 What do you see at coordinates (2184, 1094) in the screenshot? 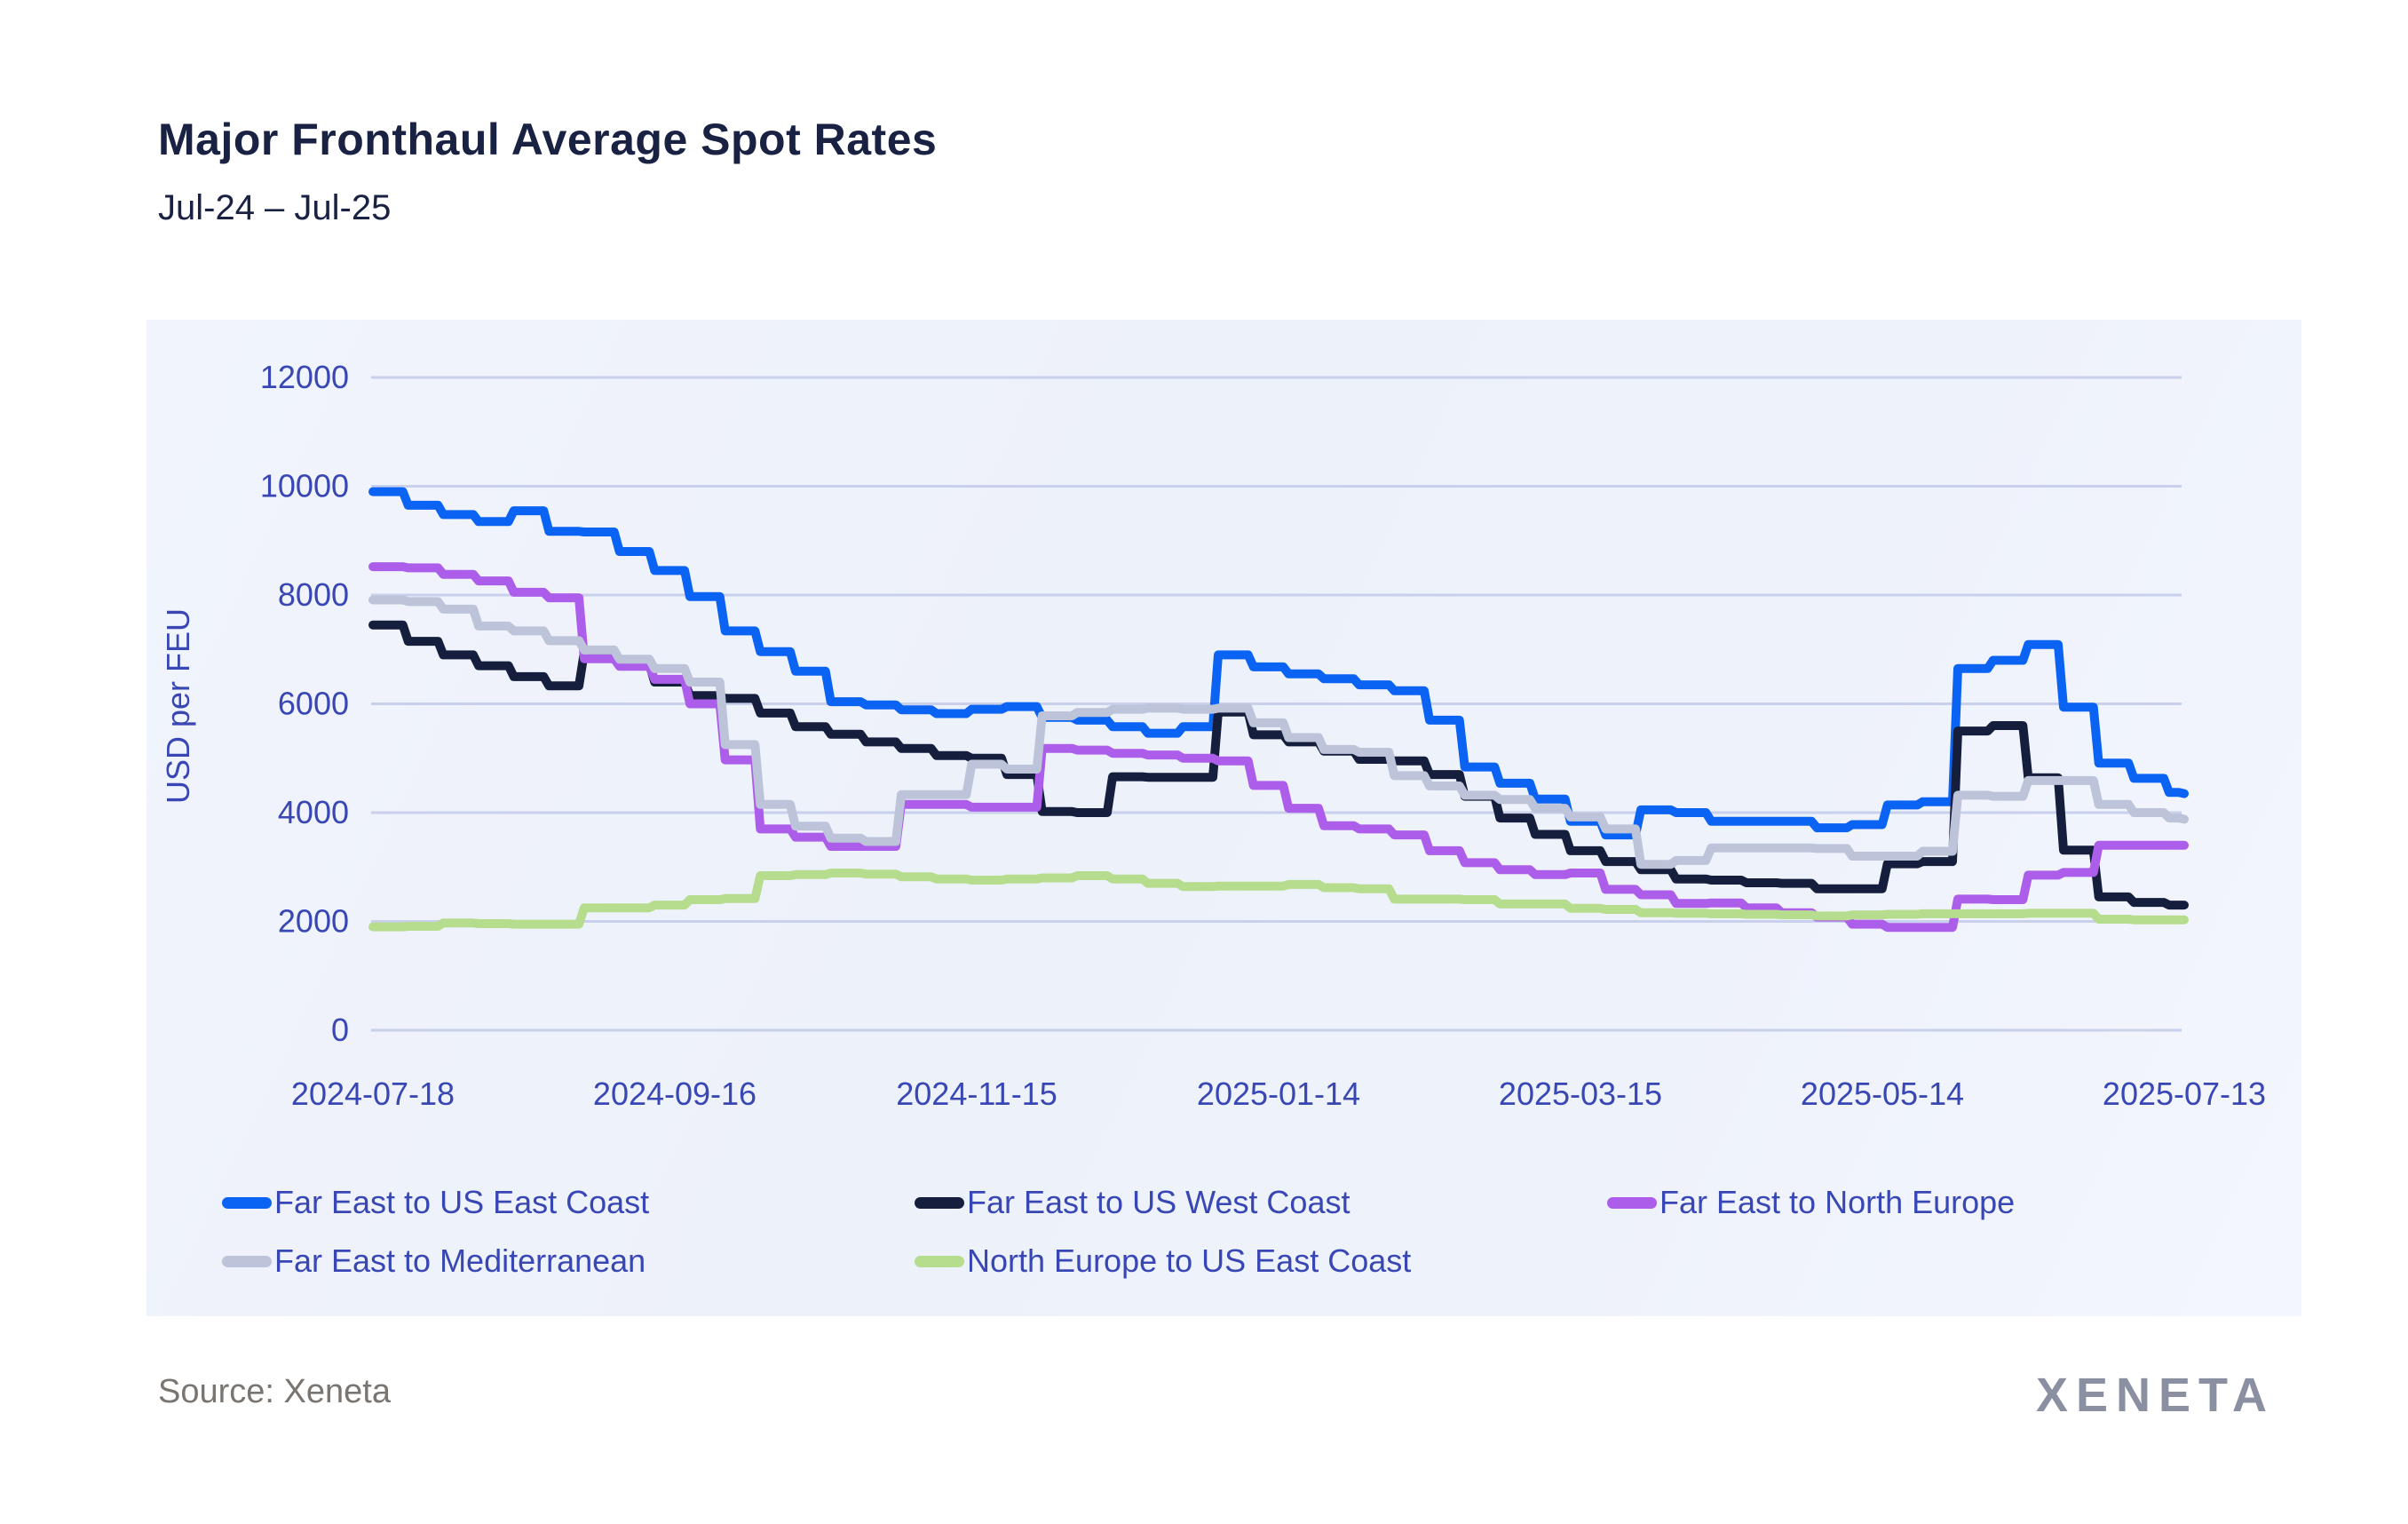
I see `x-tick-2025-07-13: 2025-07-13` at bounding box center [2184, 1094].